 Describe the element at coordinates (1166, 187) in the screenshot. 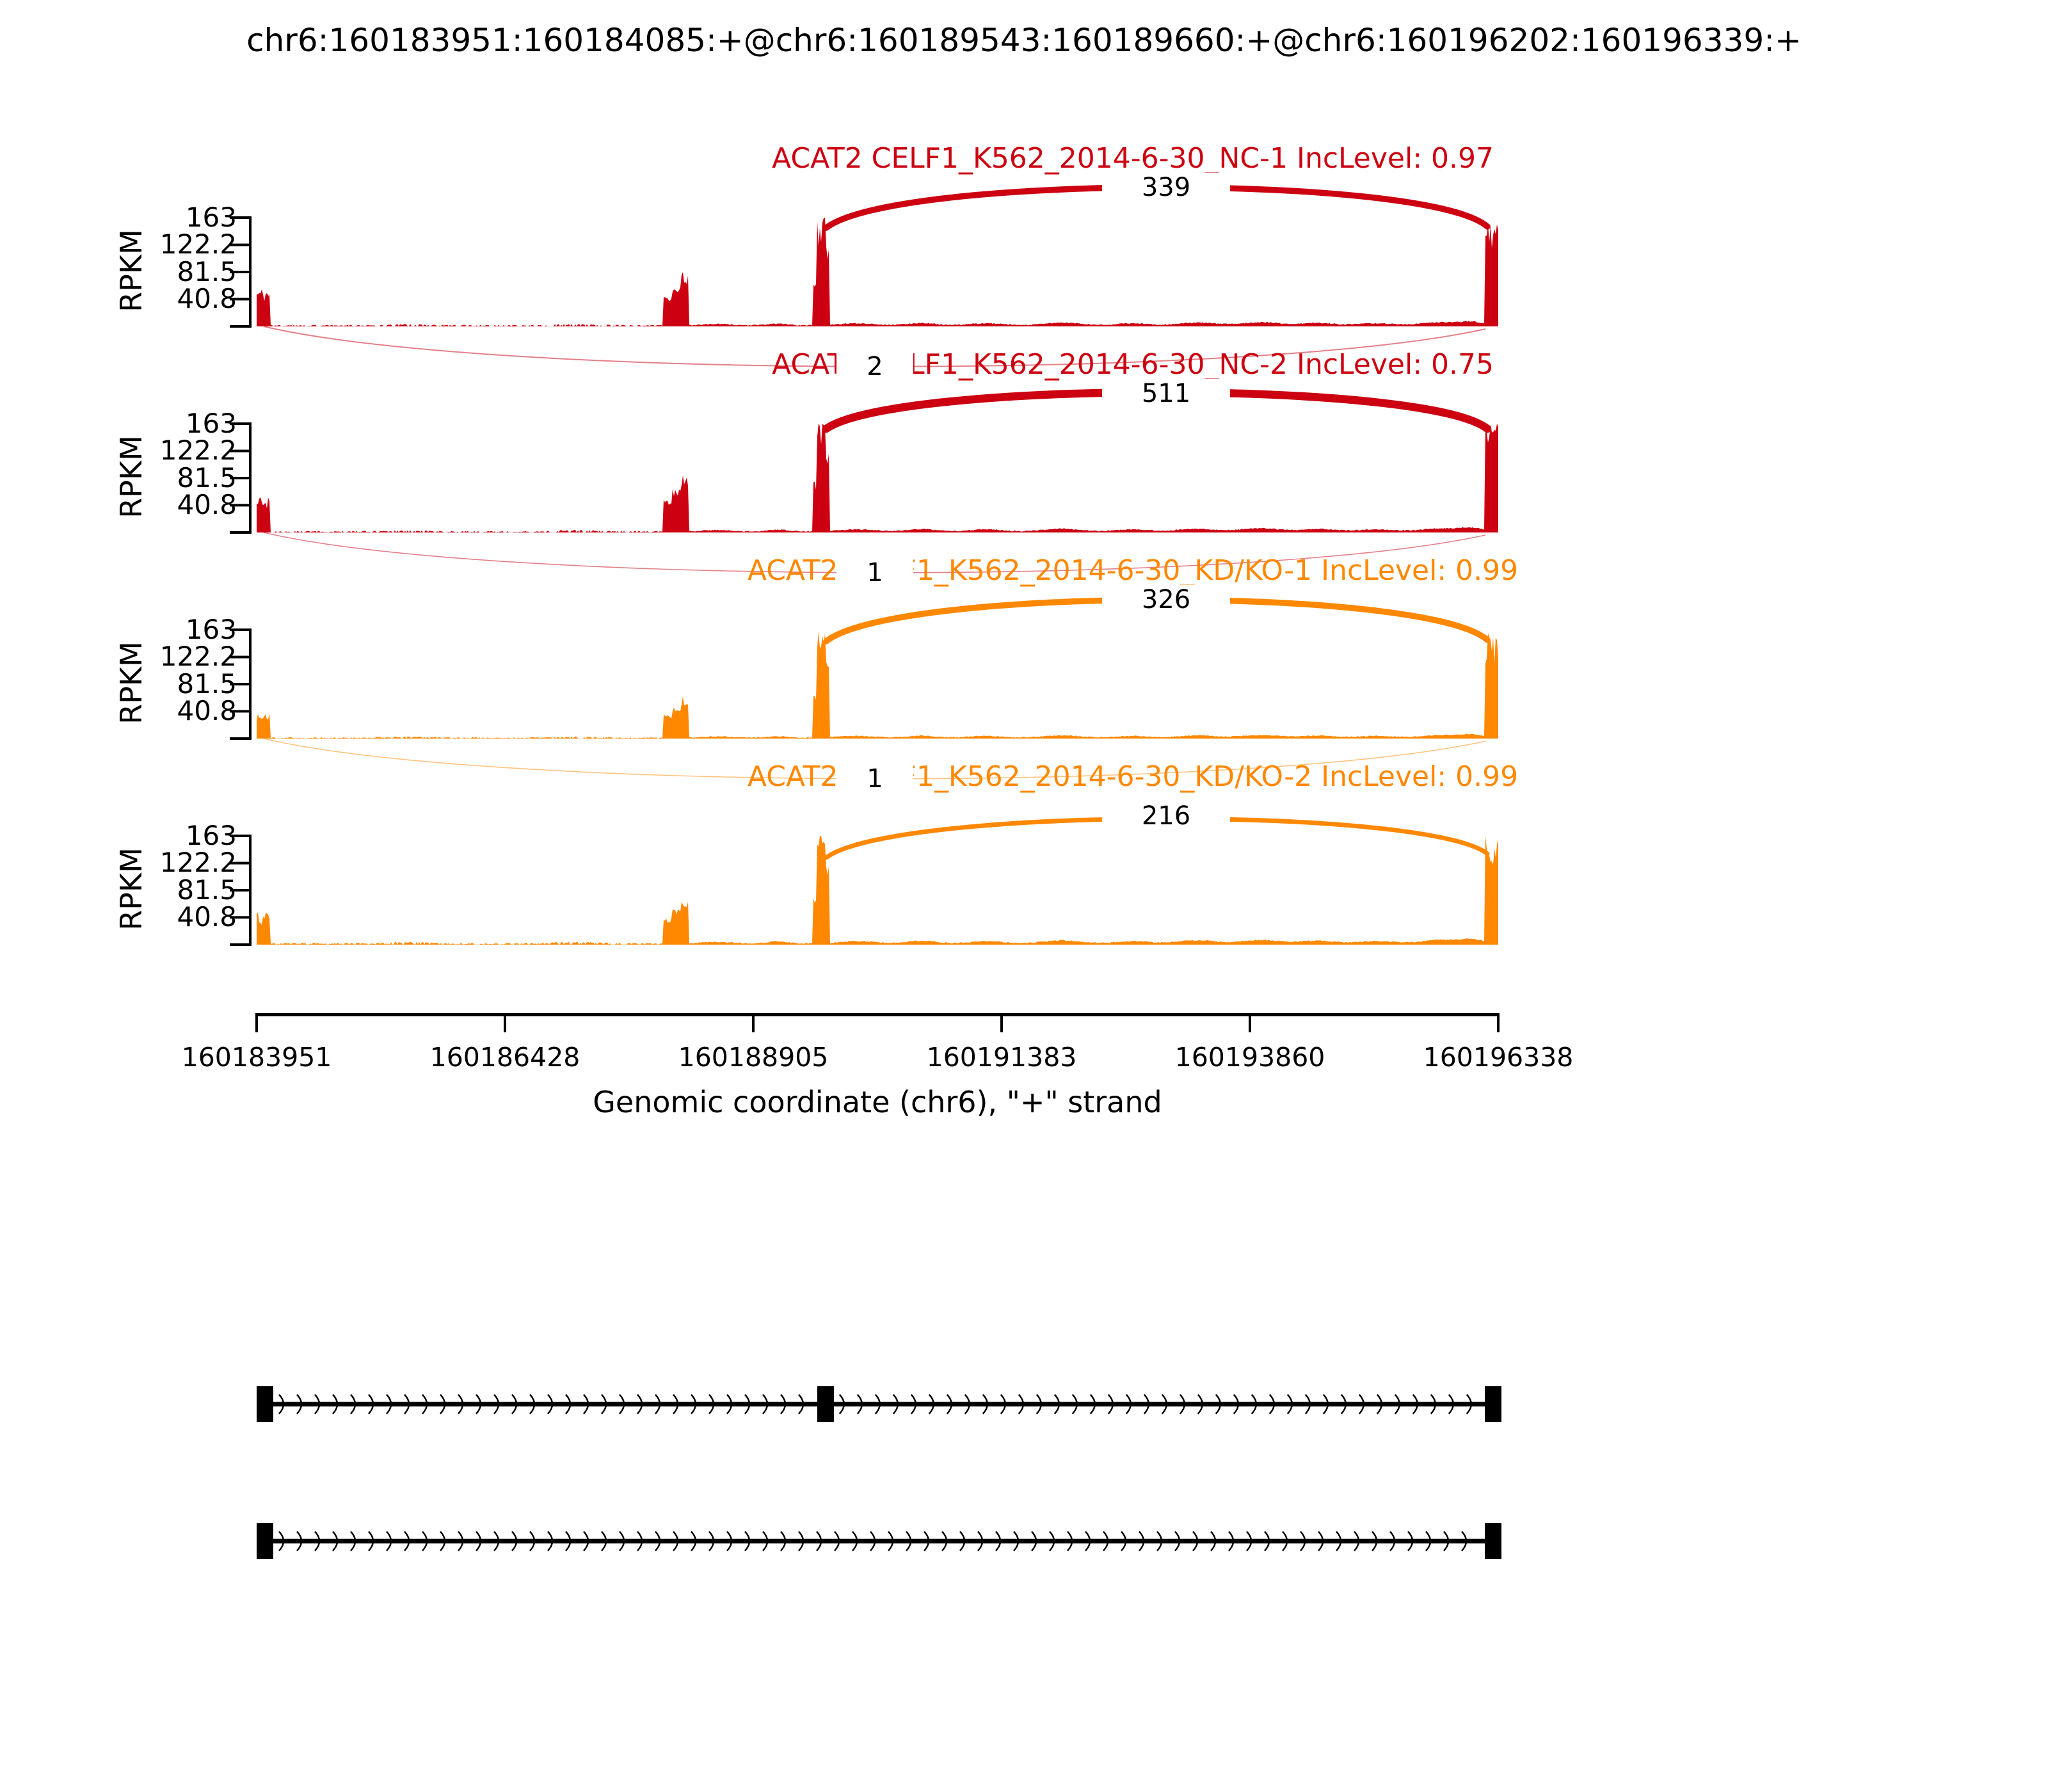

I see `inclusion-junction-count: 339` at that location.